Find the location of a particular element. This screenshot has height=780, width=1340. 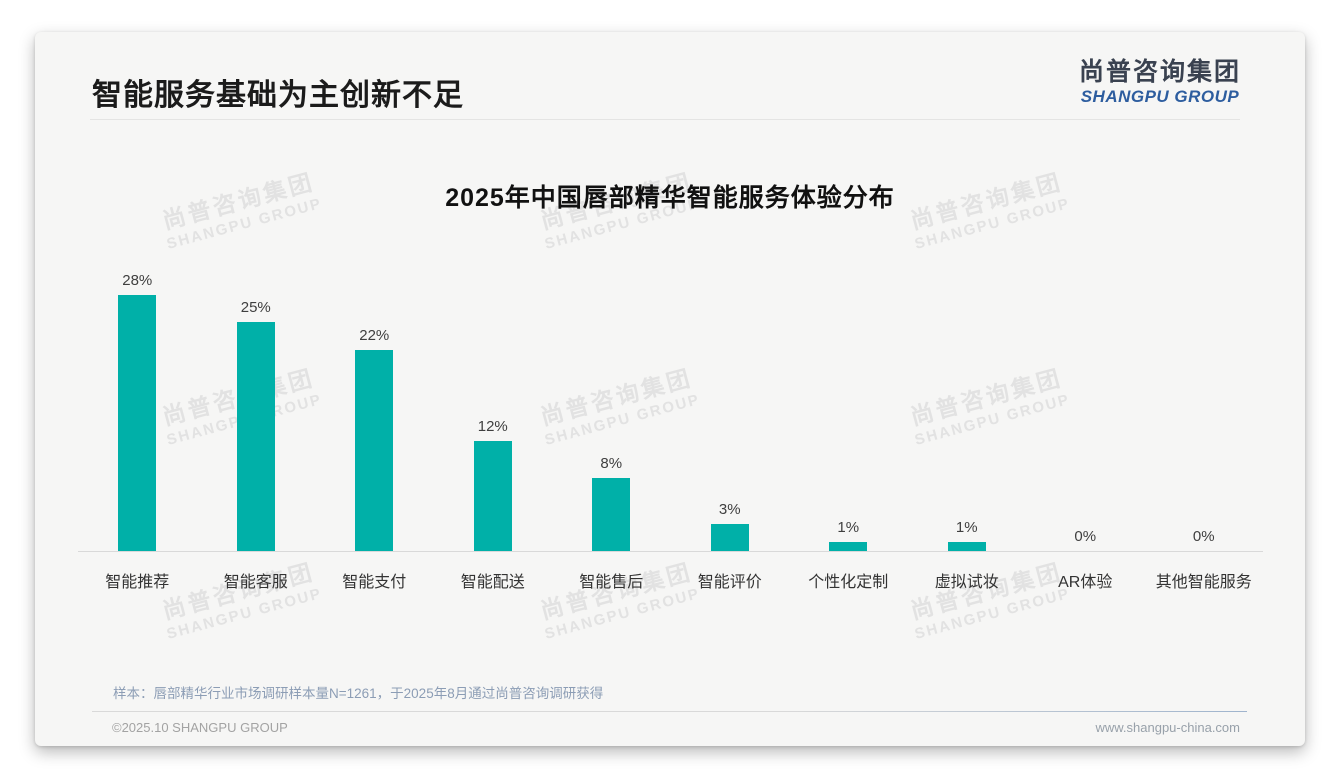

category-label: 个性化定制 is located at coordinates (848, 582).